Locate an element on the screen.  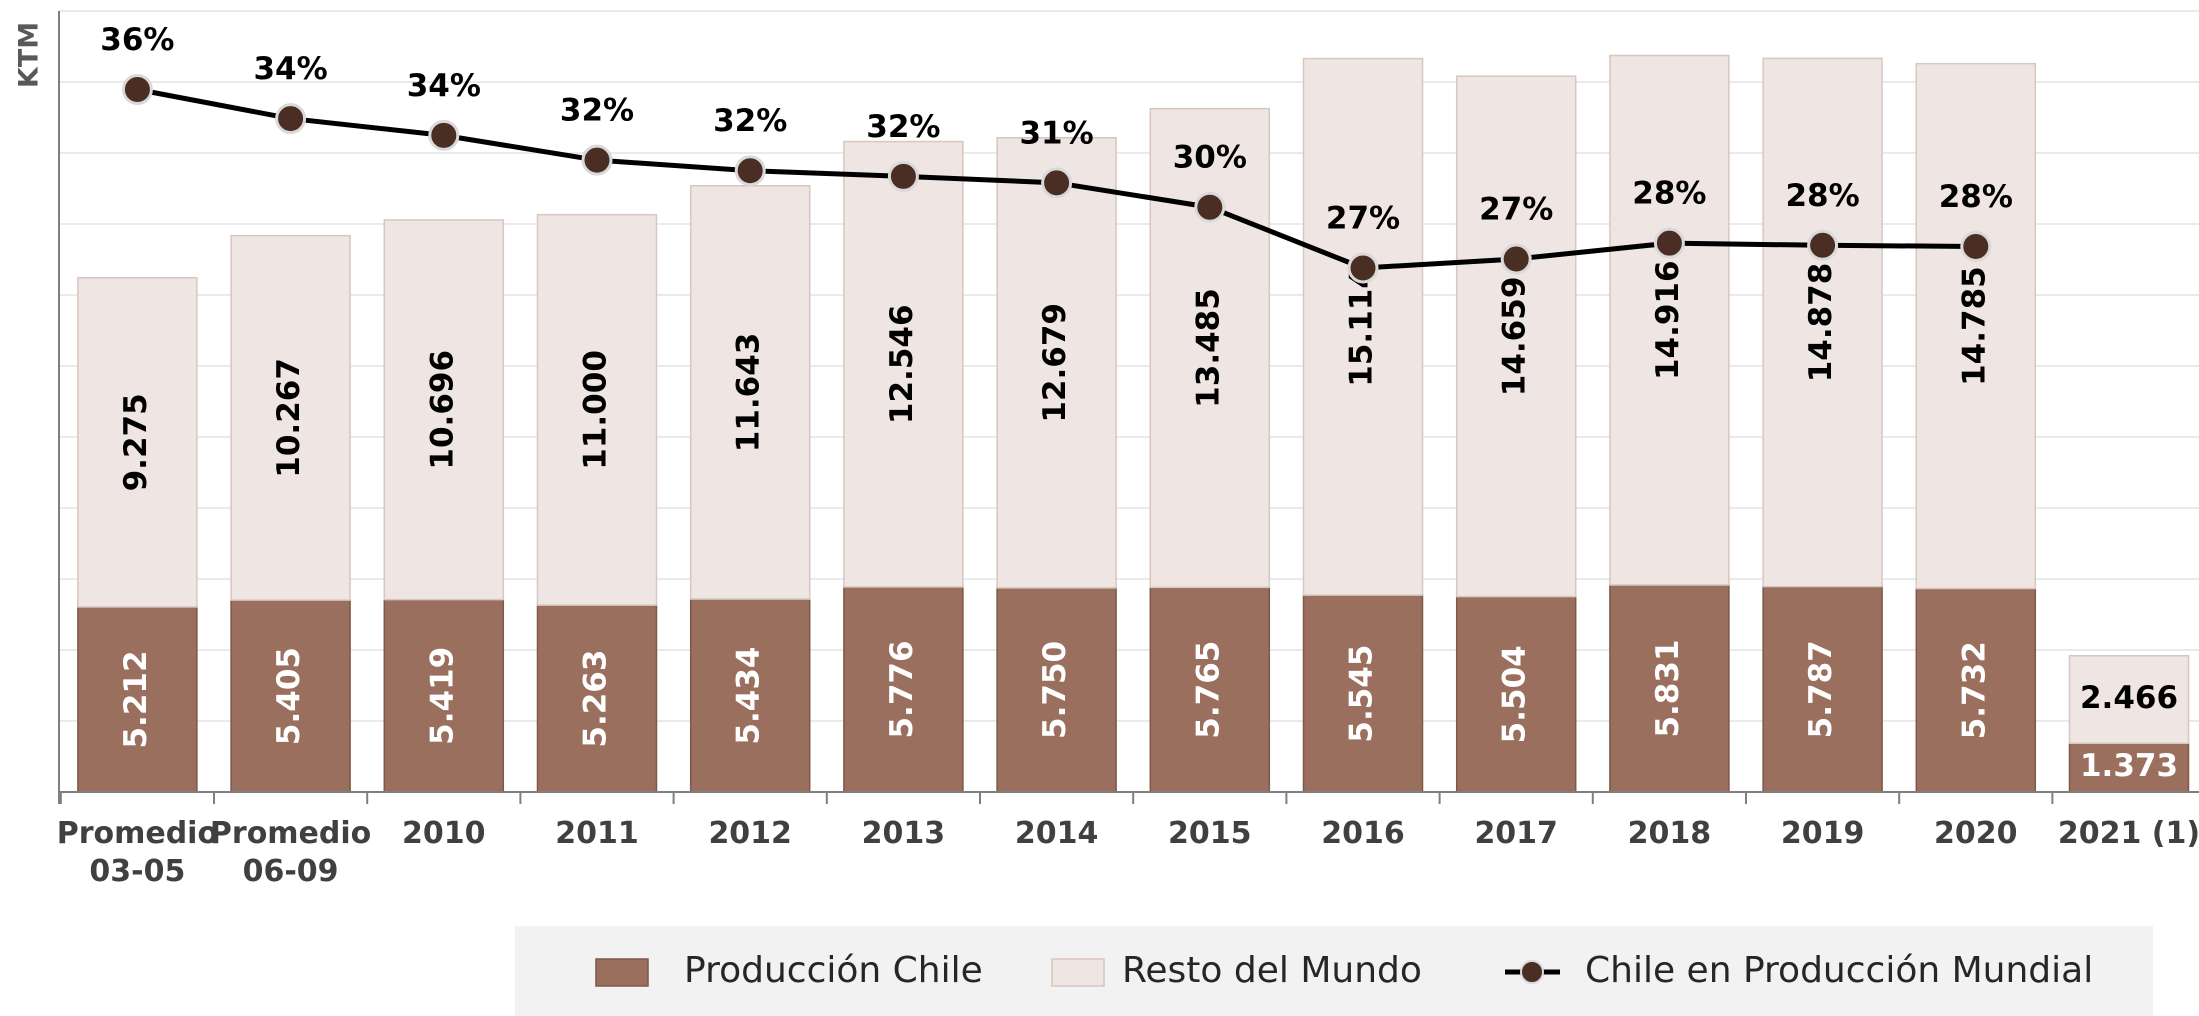
x-tick-label: 2019 is located at coordinates (1822, 833).